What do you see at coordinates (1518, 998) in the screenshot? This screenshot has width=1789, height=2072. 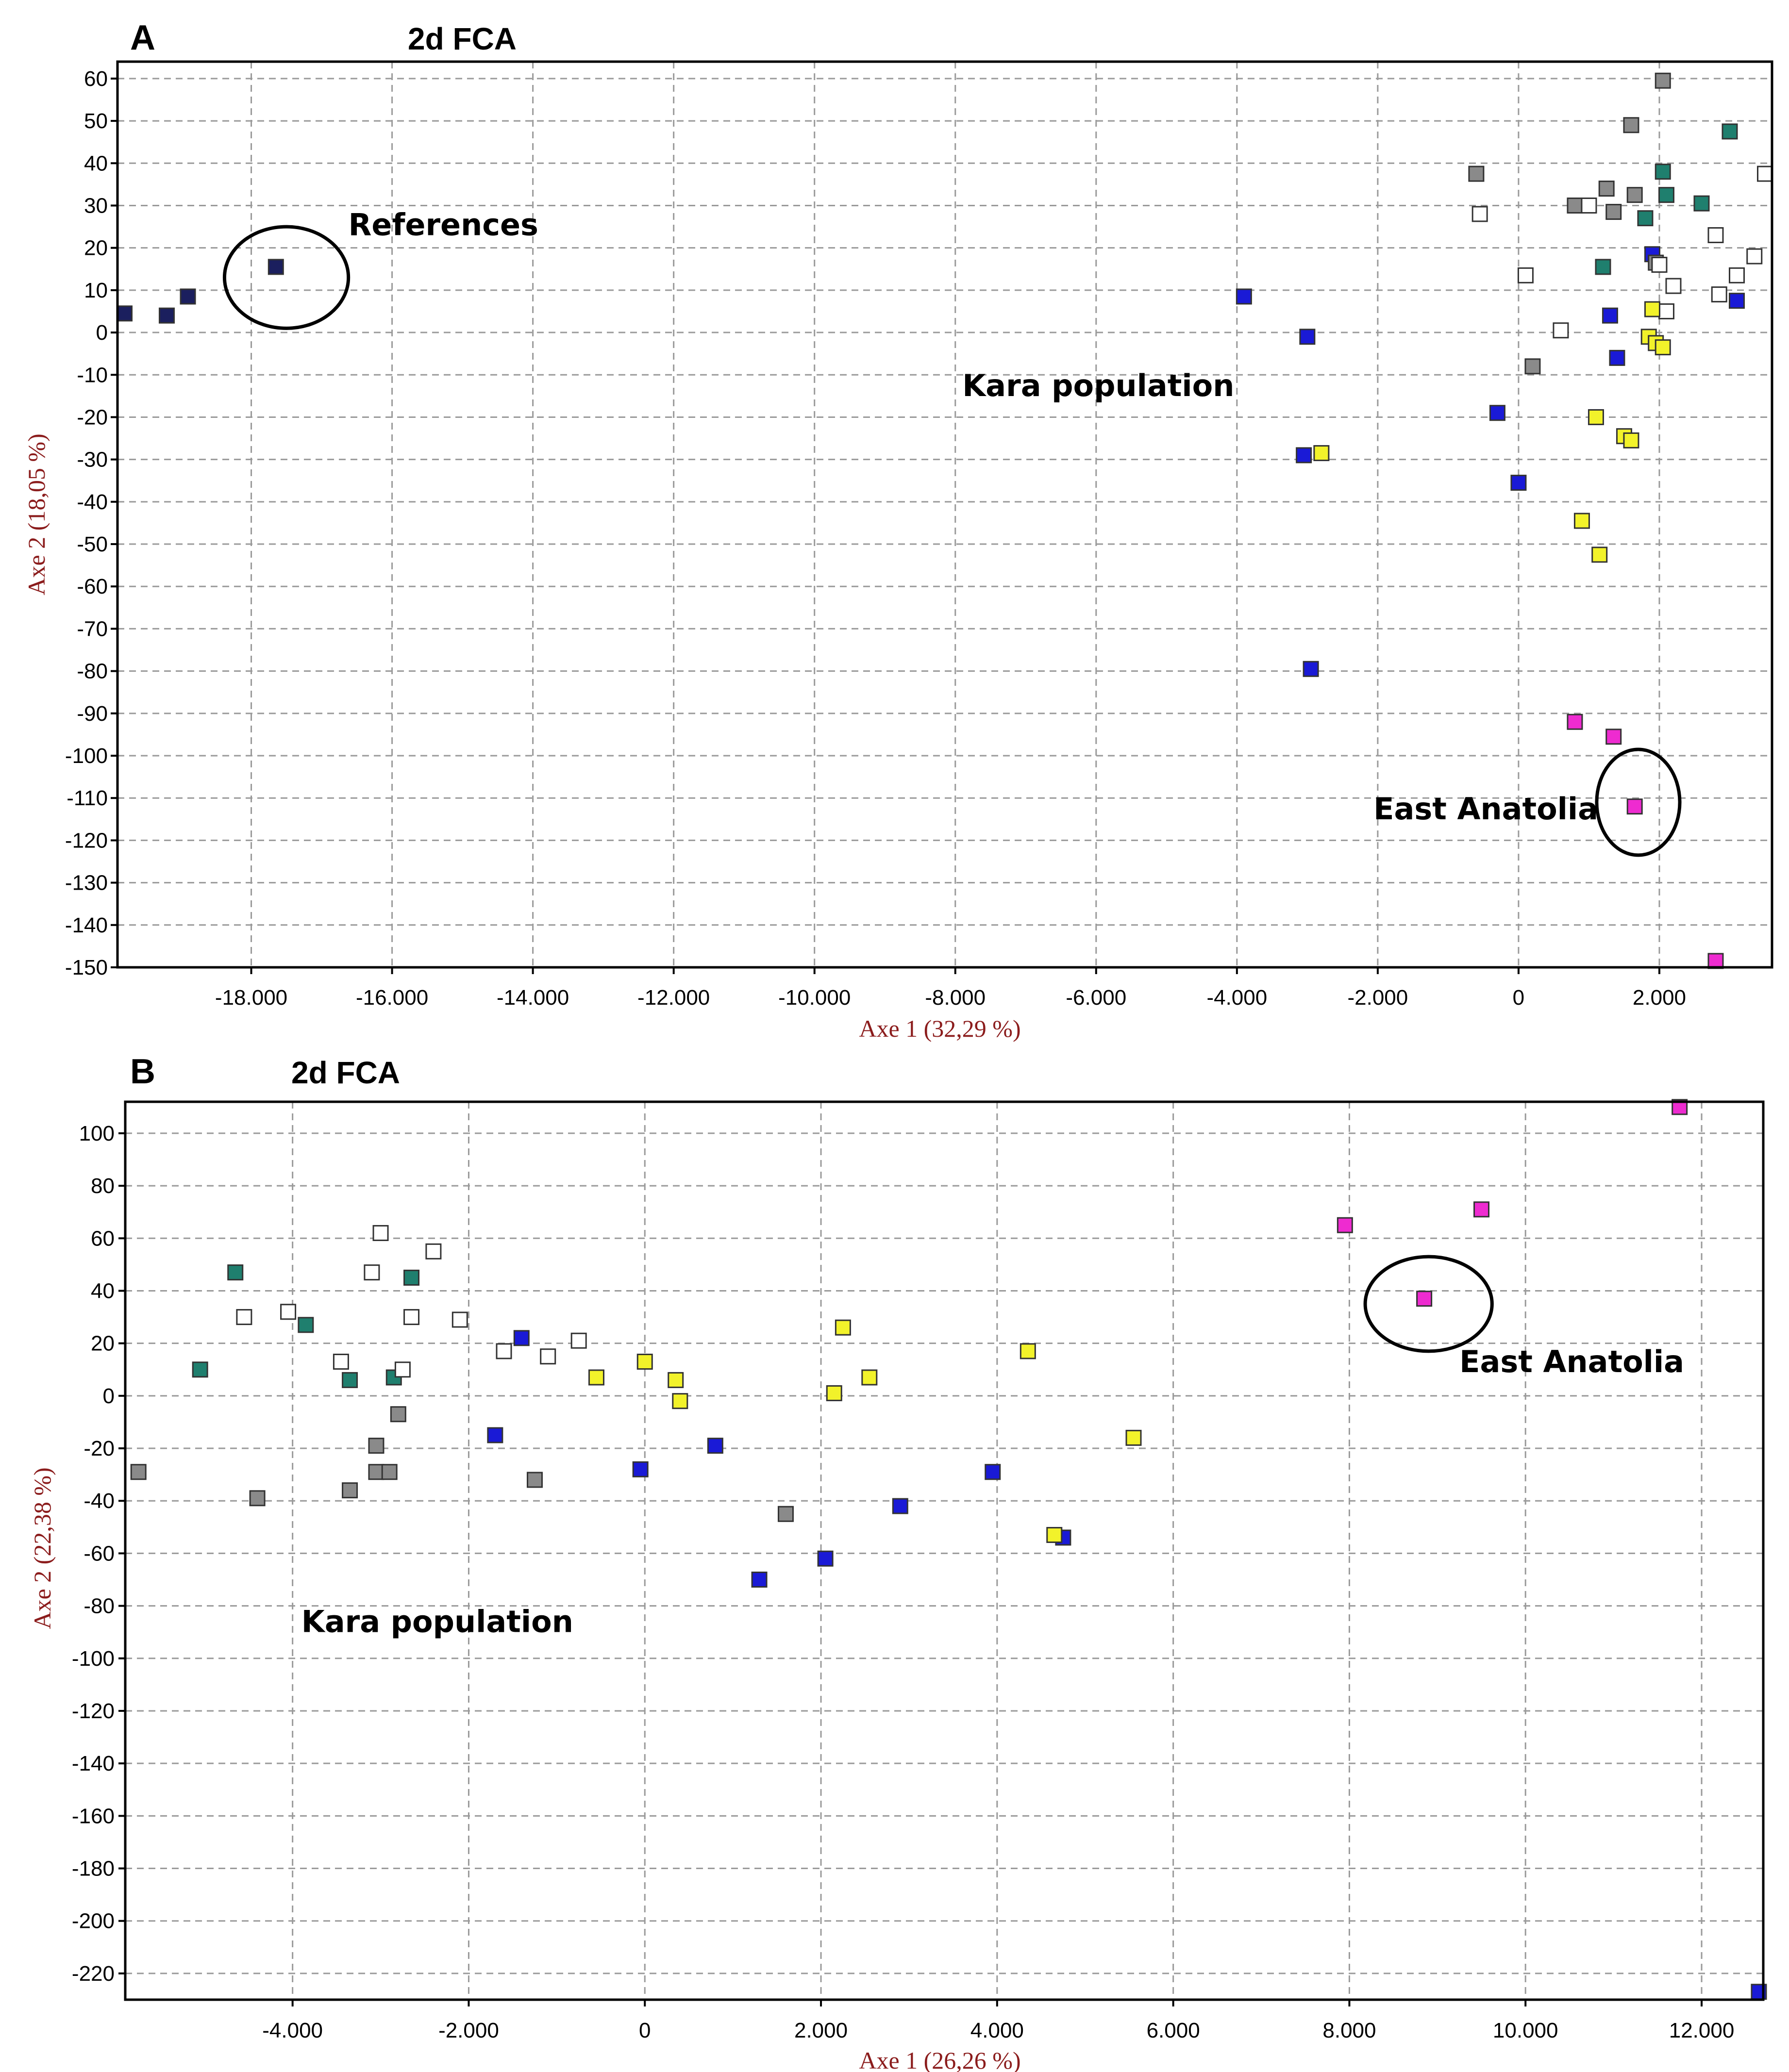 I see `x-tick-label: 0` at bounding box center [1518, 998].